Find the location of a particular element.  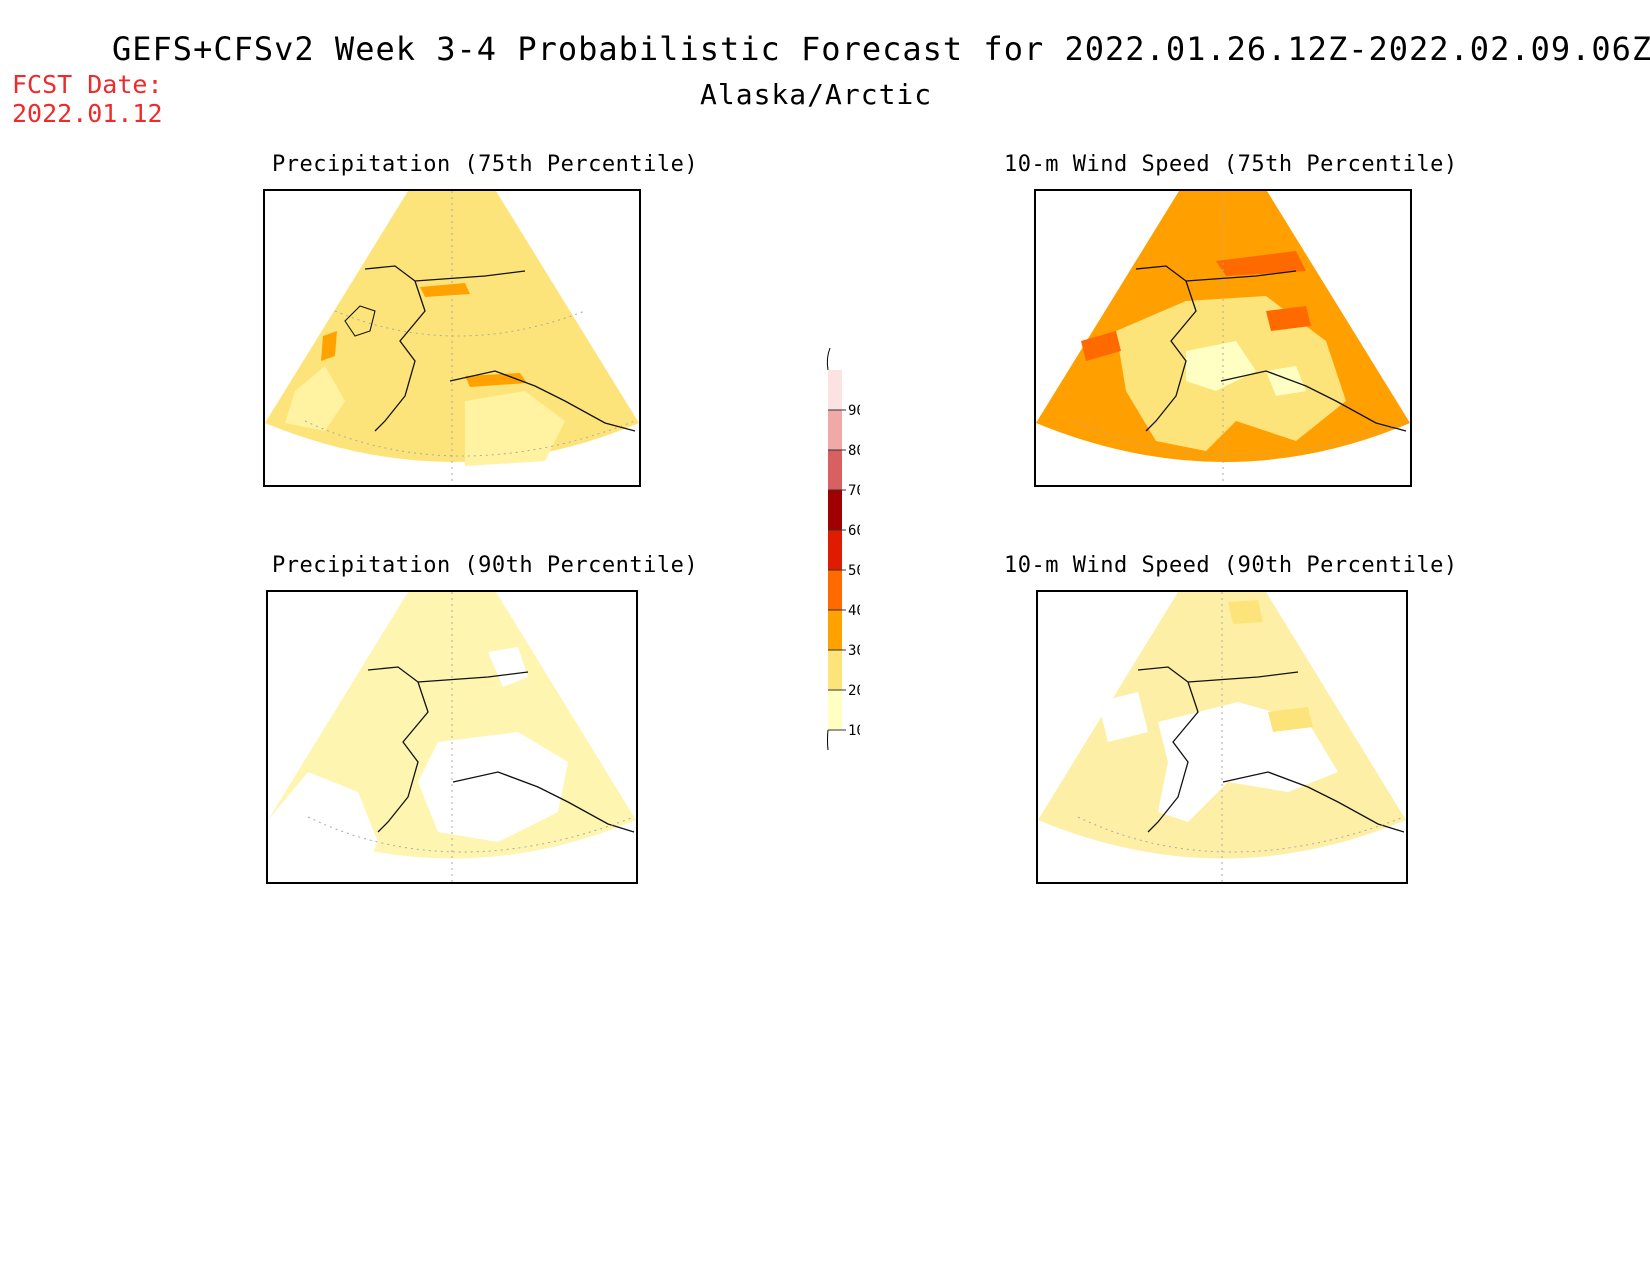

colorbar-label: 40 is located at coordinates (854, 611).